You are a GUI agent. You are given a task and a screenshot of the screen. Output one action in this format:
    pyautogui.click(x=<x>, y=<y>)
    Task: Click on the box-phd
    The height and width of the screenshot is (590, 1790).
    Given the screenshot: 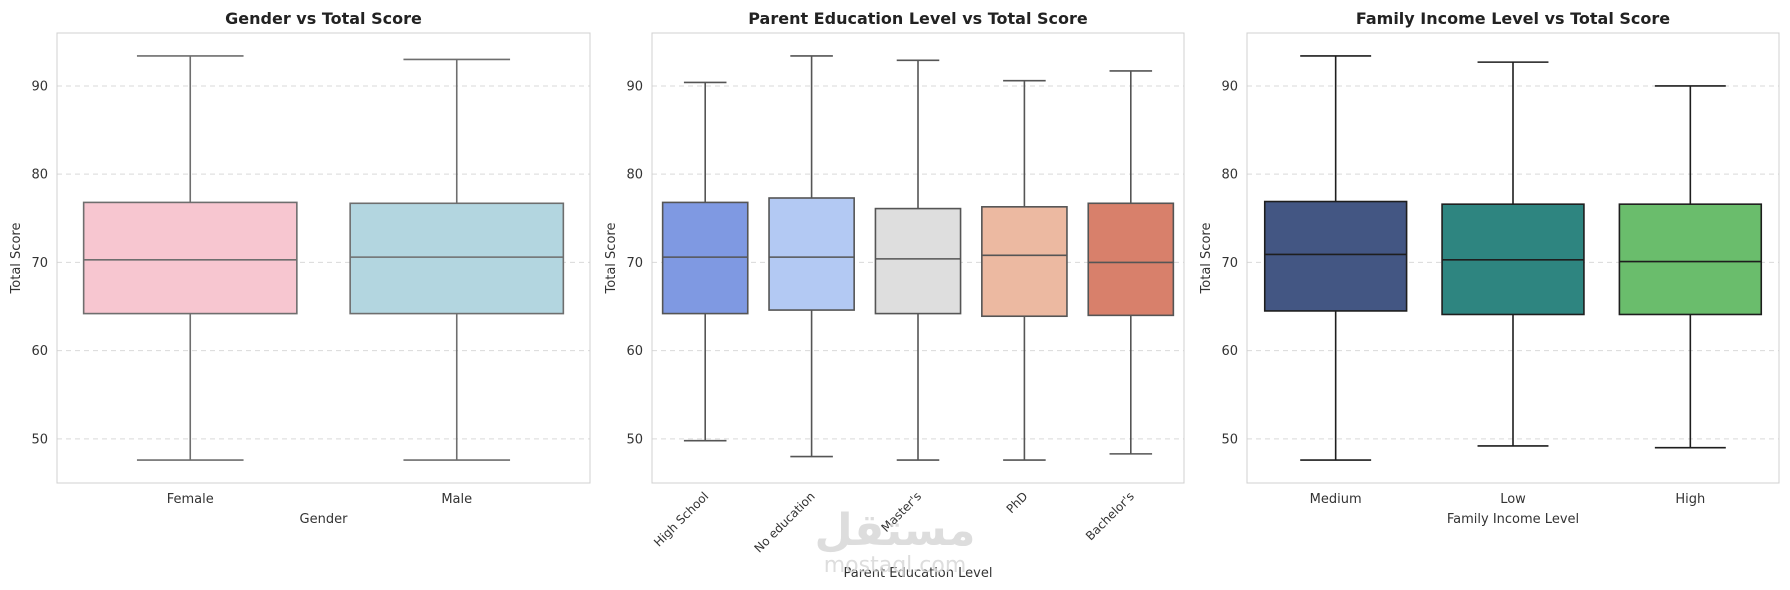 What is the action you would take?
    pyautogui.click(x=1024, y=270)
    